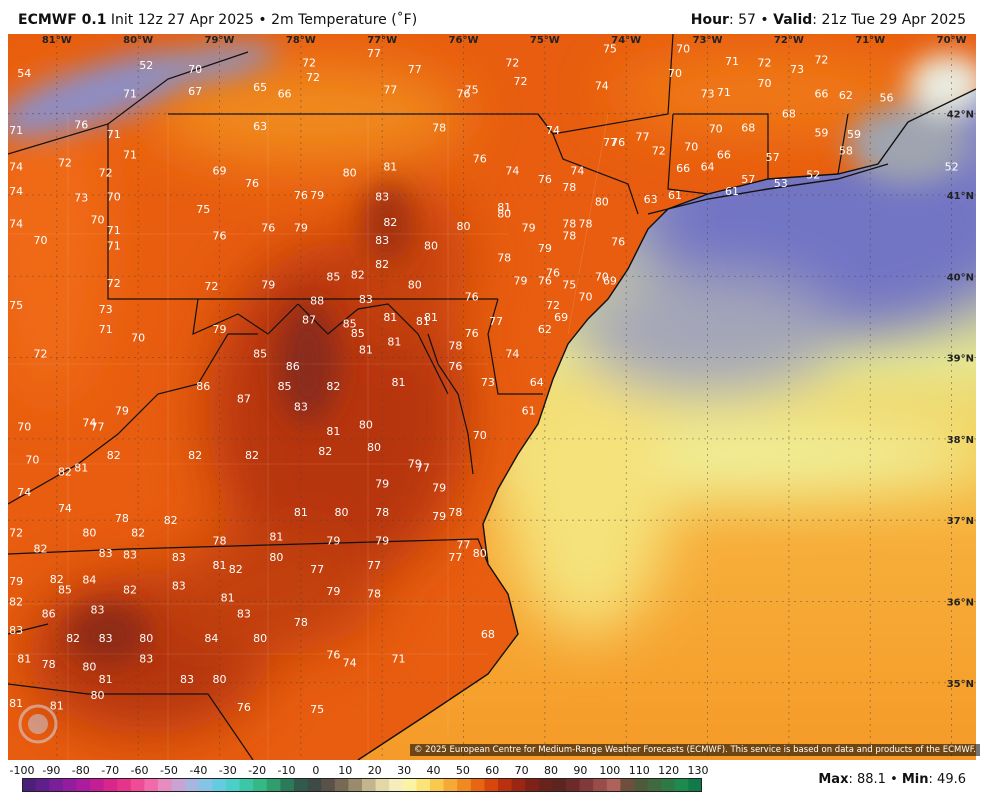 The width and height of the screenshot is (984, 808). What do you see at coordinates (960, 196) in the screenshot?
I see `latitude-label: 41°N` at bounding box center [960, 196].